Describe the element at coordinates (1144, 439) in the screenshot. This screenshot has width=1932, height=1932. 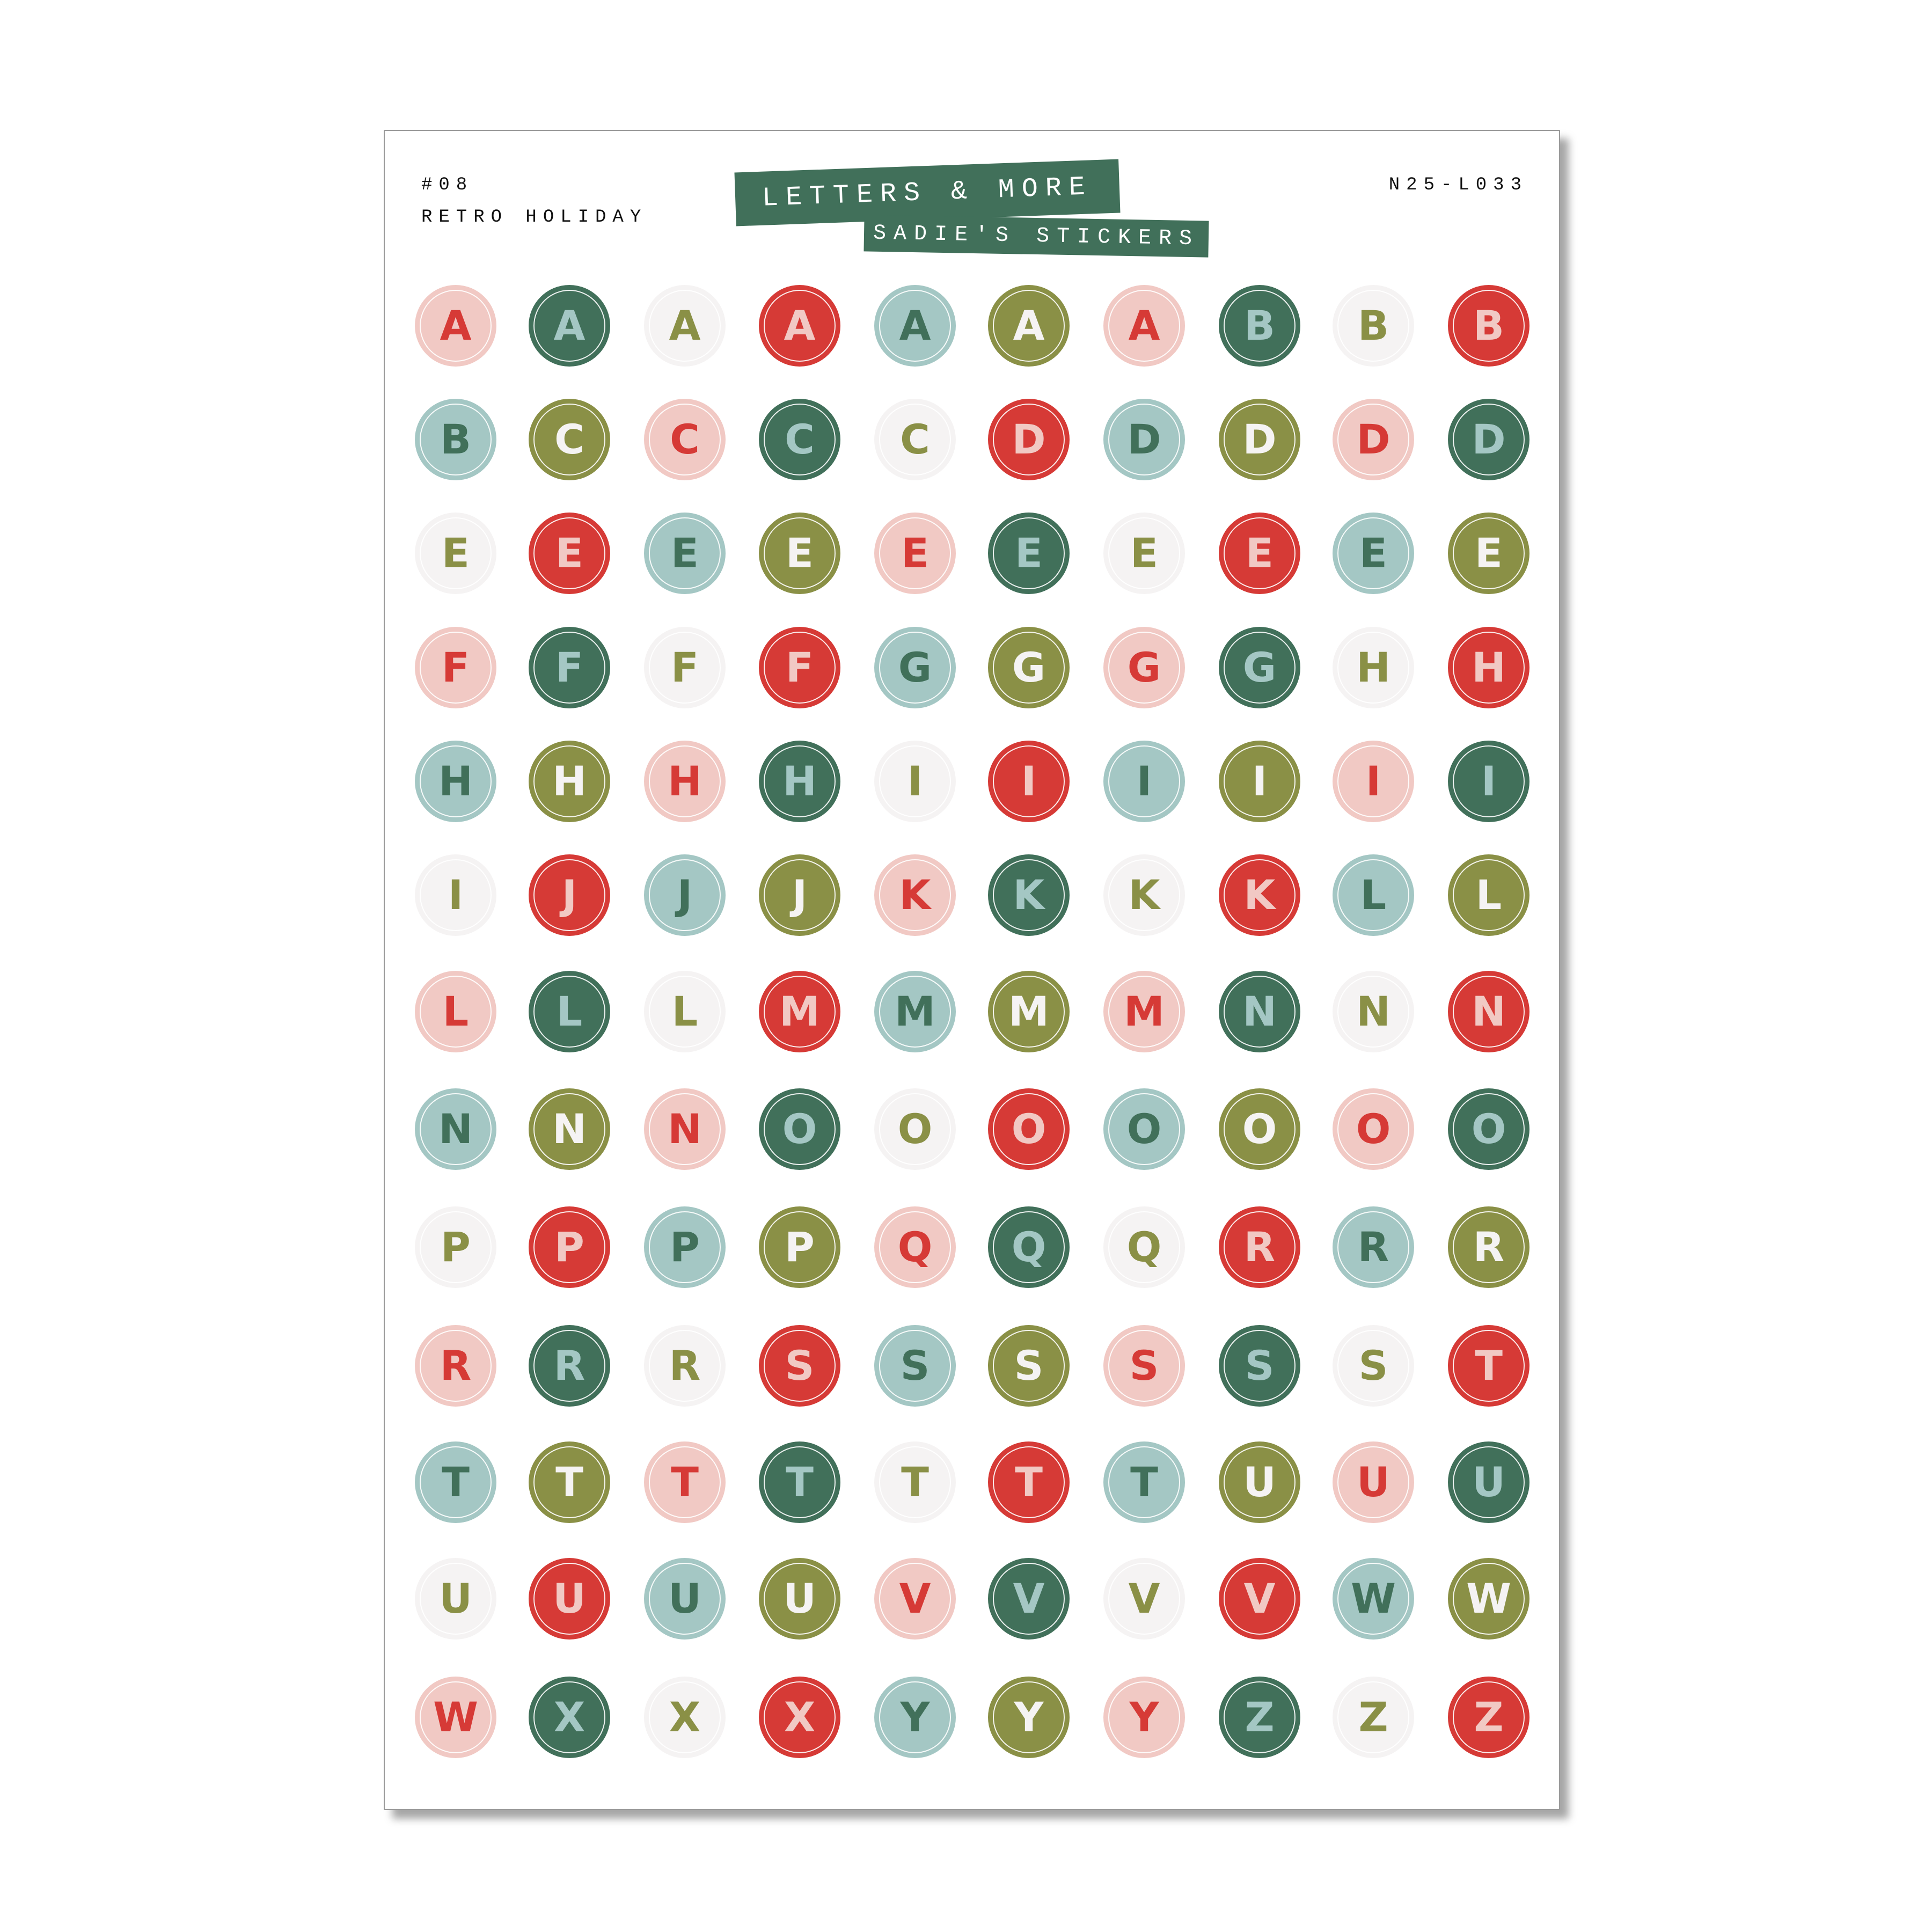
I see `letter-sticker: D` at that location.